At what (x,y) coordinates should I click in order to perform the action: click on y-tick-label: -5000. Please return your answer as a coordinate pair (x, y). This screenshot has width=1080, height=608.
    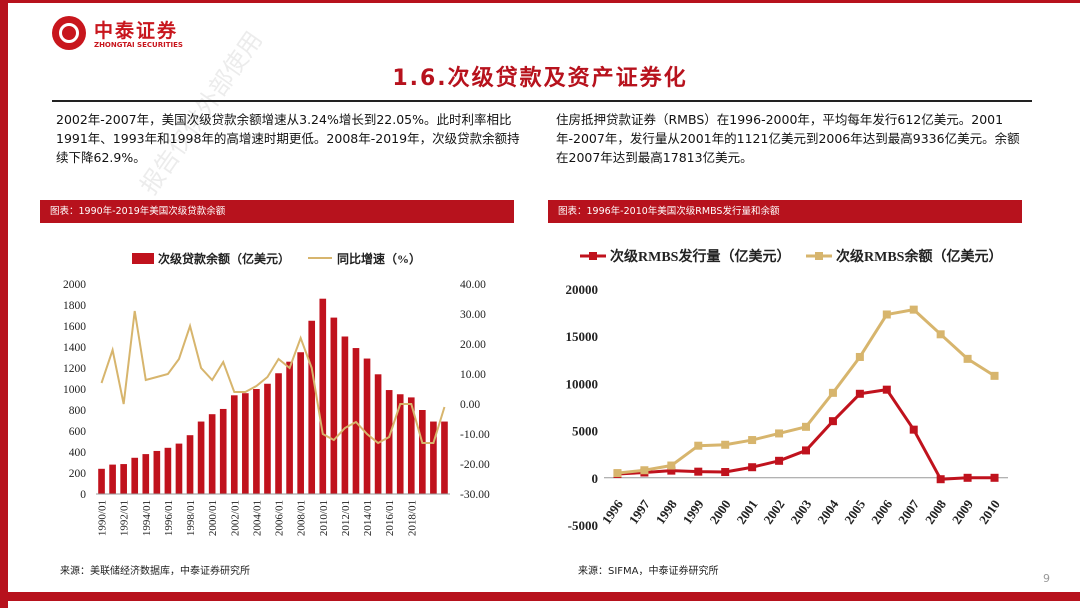
    Looking at the image, I should click on (583, 525).